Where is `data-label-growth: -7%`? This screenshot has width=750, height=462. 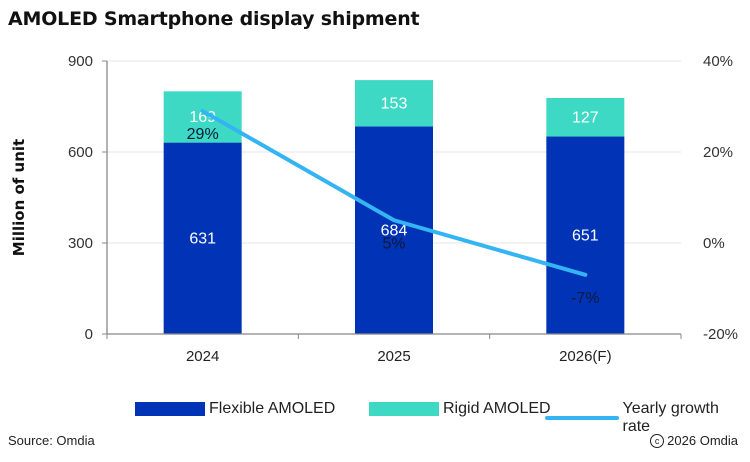
data-label-growth: -7% is located at coordinates (585, 298).